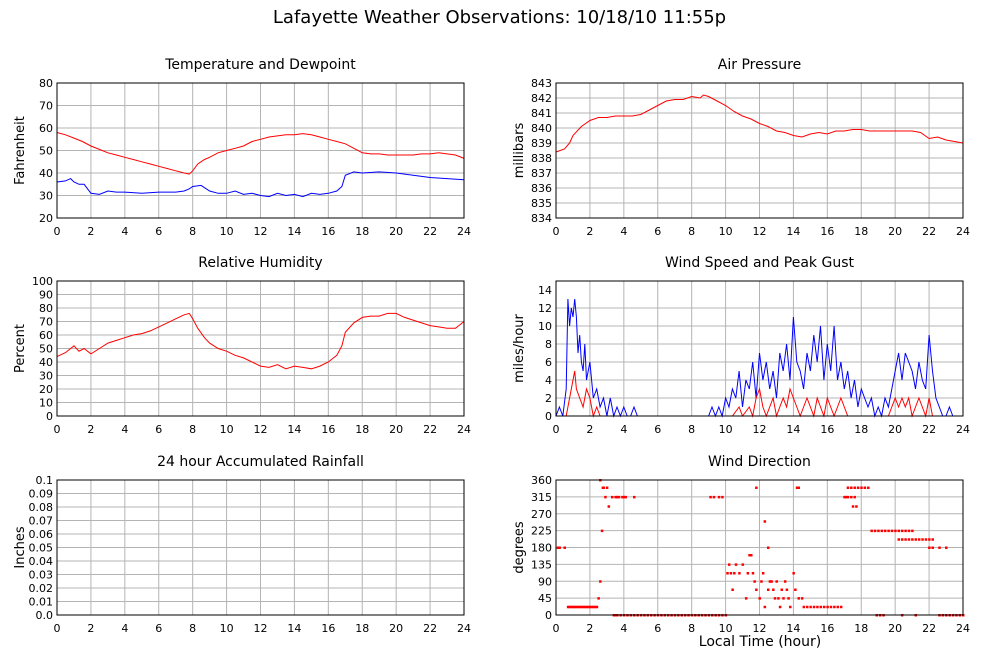 This screenshot has width=999, height=659. I want to click on y-tick-label: 80, so click(46, 83).